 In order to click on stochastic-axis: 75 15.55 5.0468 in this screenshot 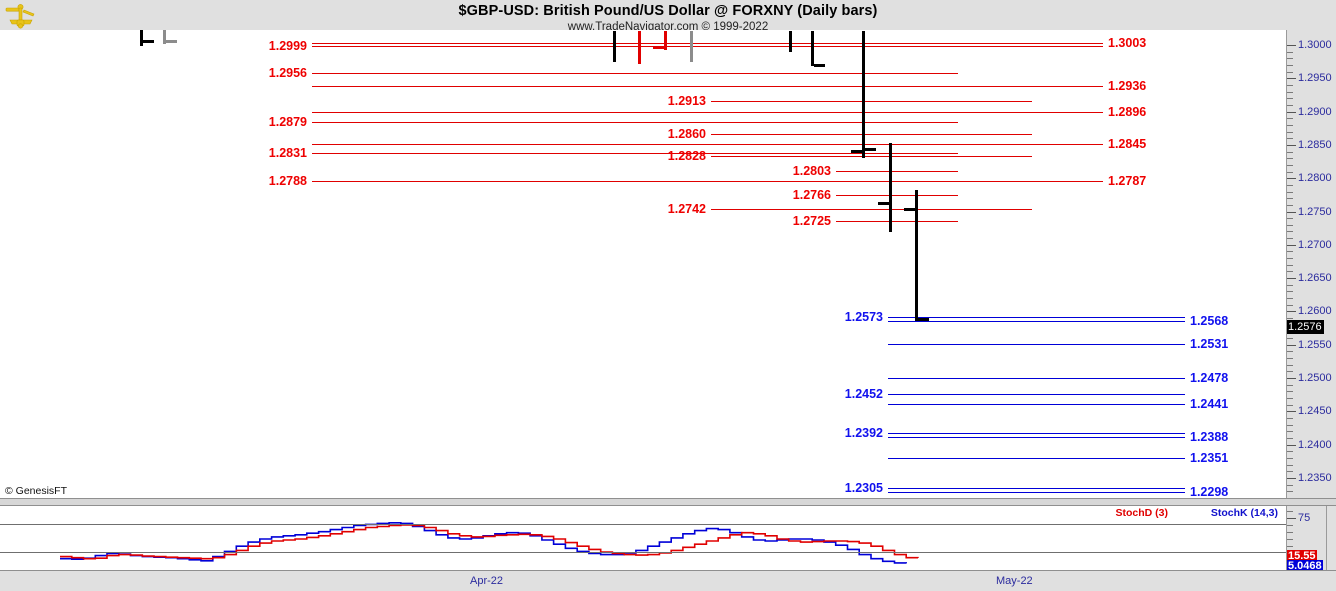, I will do `click(1311, 538)`.